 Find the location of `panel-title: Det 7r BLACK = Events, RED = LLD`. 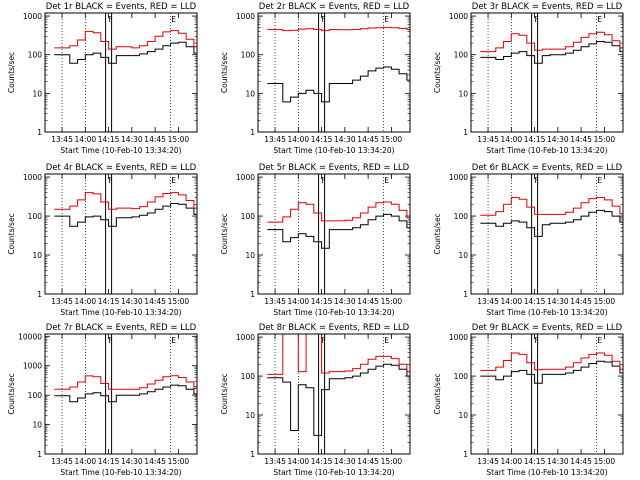

panel-title: Det 7r BLACK = Events, RED = LLD is located at coordinates (121, 328).